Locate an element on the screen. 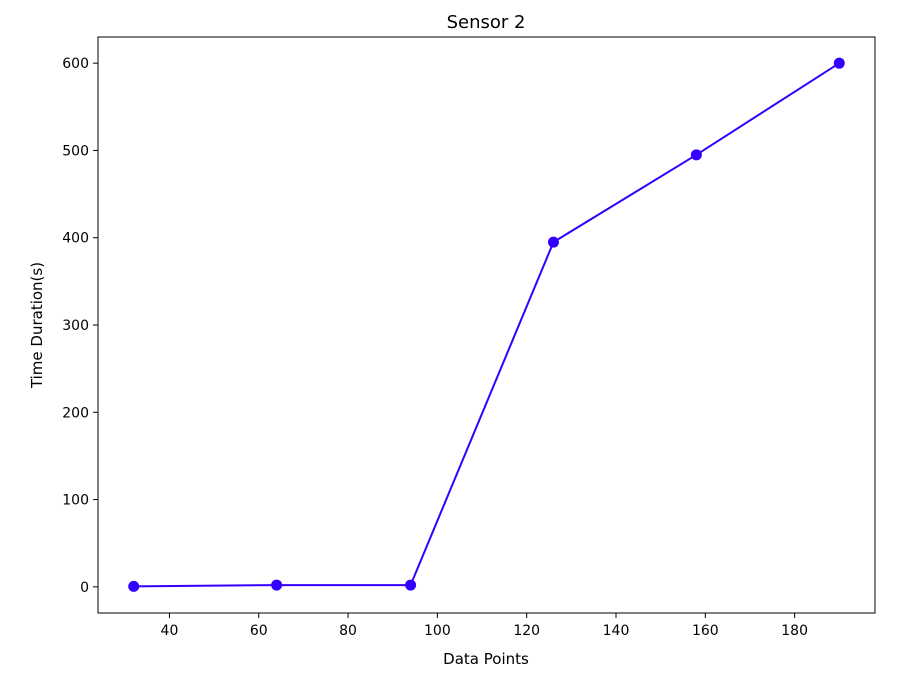  y-tick-label: 600 is located at coordinates (75, 64).